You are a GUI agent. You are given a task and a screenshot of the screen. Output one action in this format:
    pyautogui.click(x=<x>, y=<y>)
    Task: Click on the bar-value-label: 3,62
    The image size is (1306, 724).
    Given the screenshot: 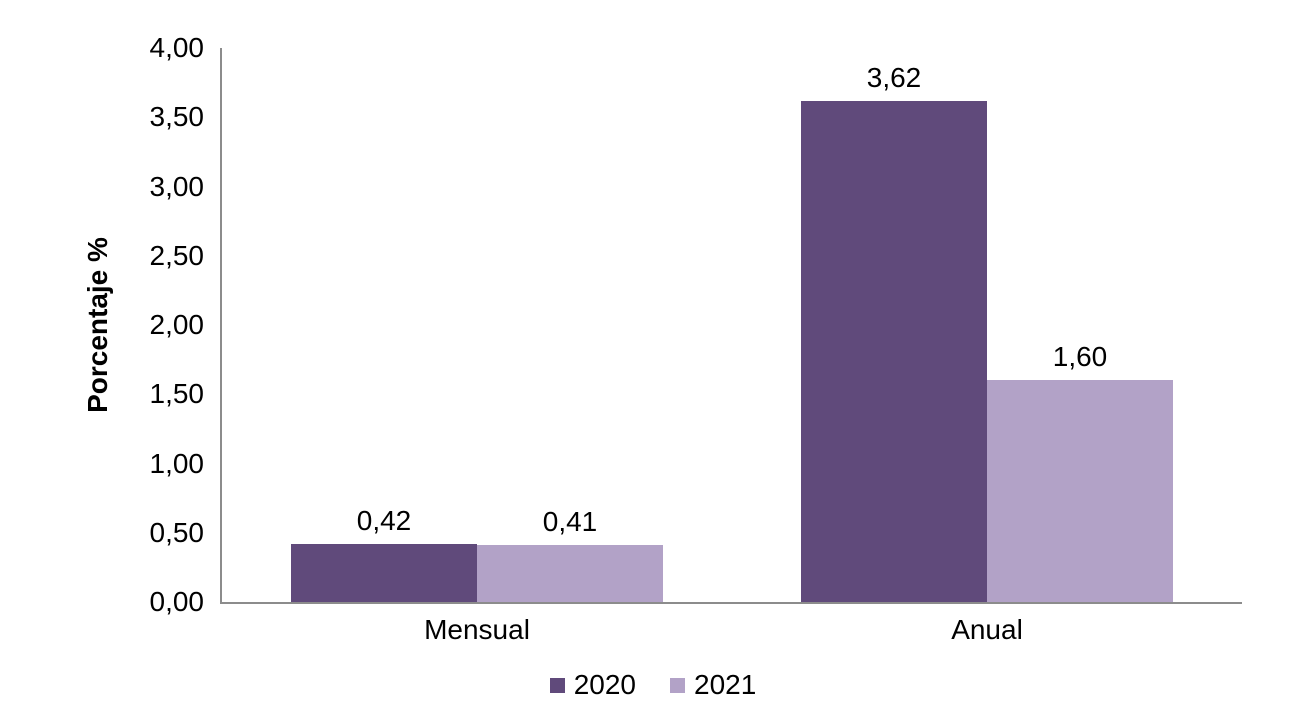 What is the action you would take?
    pyautogui.click(x=894, y=77)
    